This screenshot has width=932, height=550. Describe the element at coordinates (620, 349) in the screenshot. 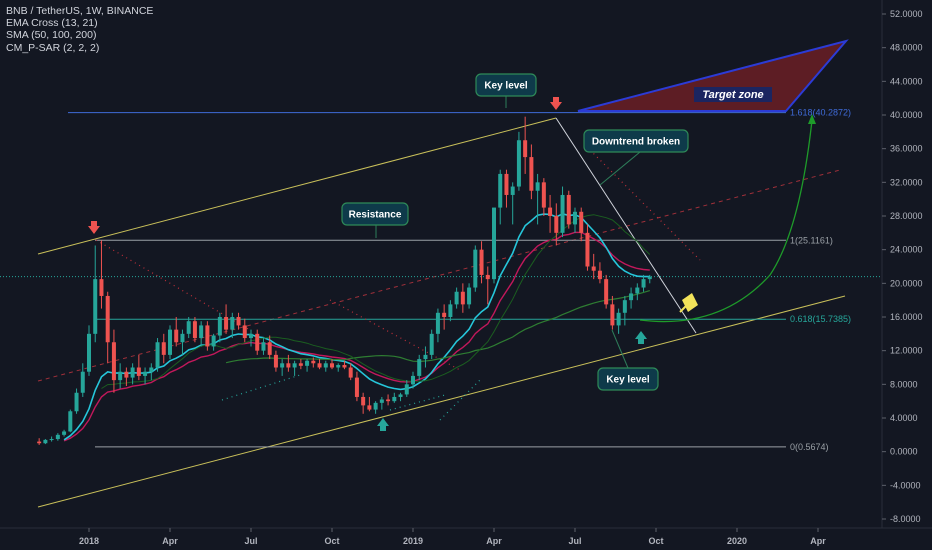

I see `callout-pointer` at that location.